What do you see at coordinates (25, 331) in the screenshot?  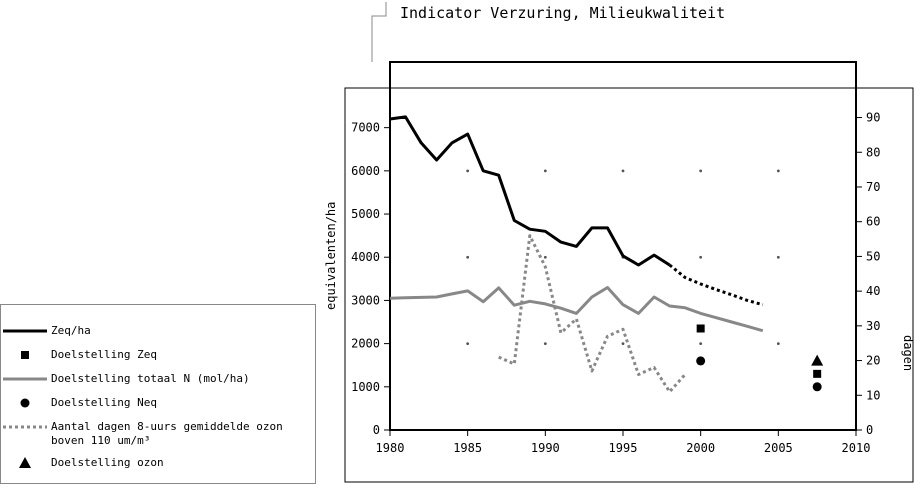 I see `legend-symbol-line-black` at bounding box center [25, 331].